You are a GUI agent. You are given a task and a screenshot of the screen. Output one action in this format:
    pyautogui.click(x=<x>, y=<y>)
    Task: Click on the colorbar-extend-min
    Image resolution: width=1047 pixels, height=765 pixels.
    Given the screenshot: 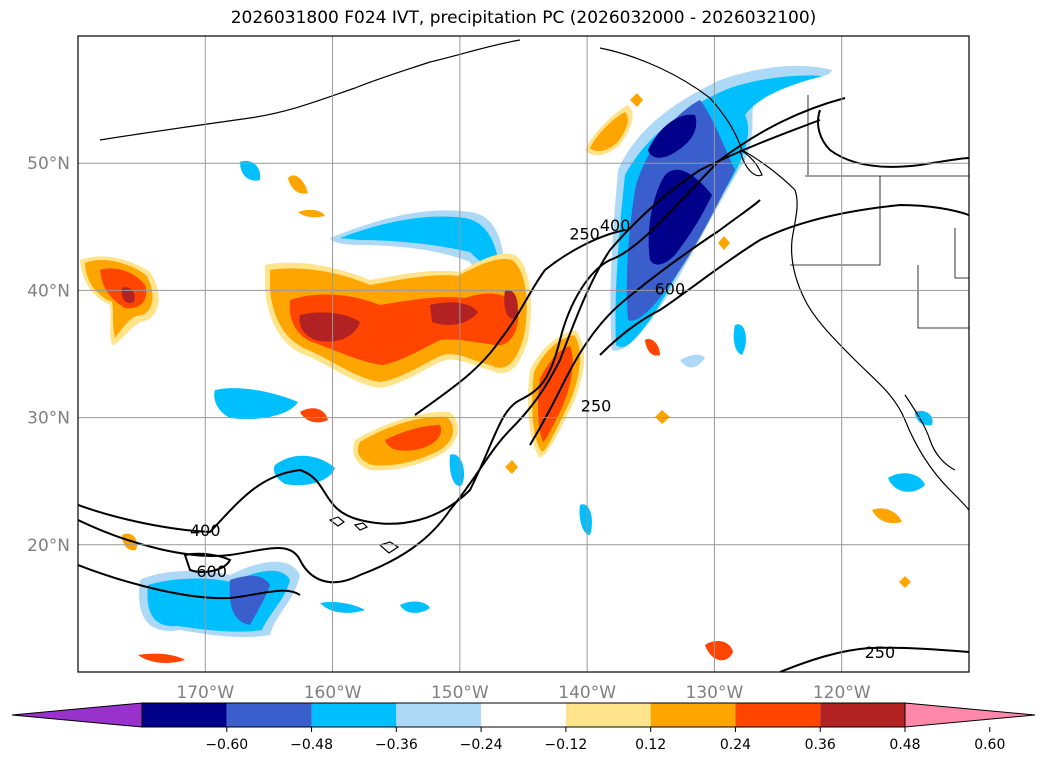 What is the action you would take?
    pyautogui.click(x=77, y=715)
    